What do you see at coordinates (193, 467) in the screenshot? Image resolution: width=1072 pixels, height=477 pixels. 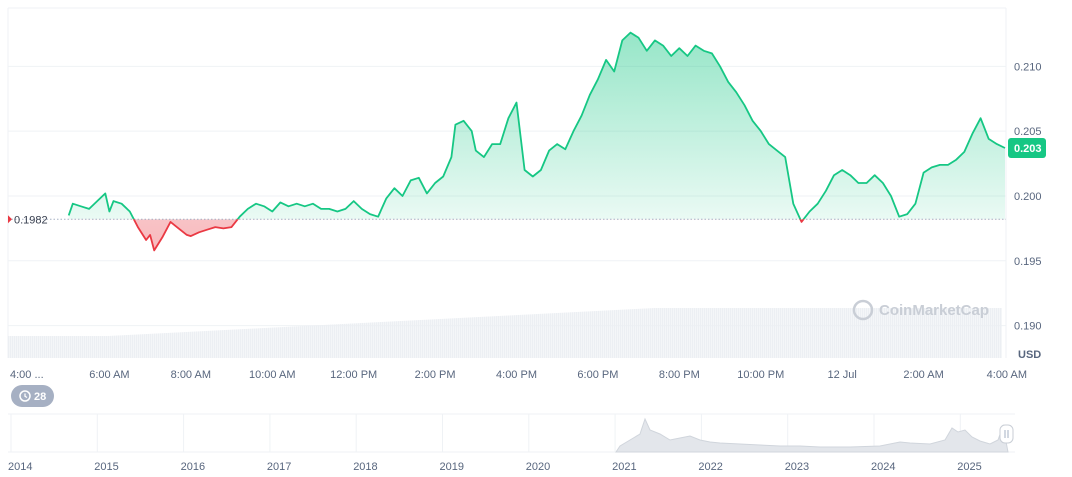 I see `navigator-year-label: 2016` at bounding box center [193, 467].